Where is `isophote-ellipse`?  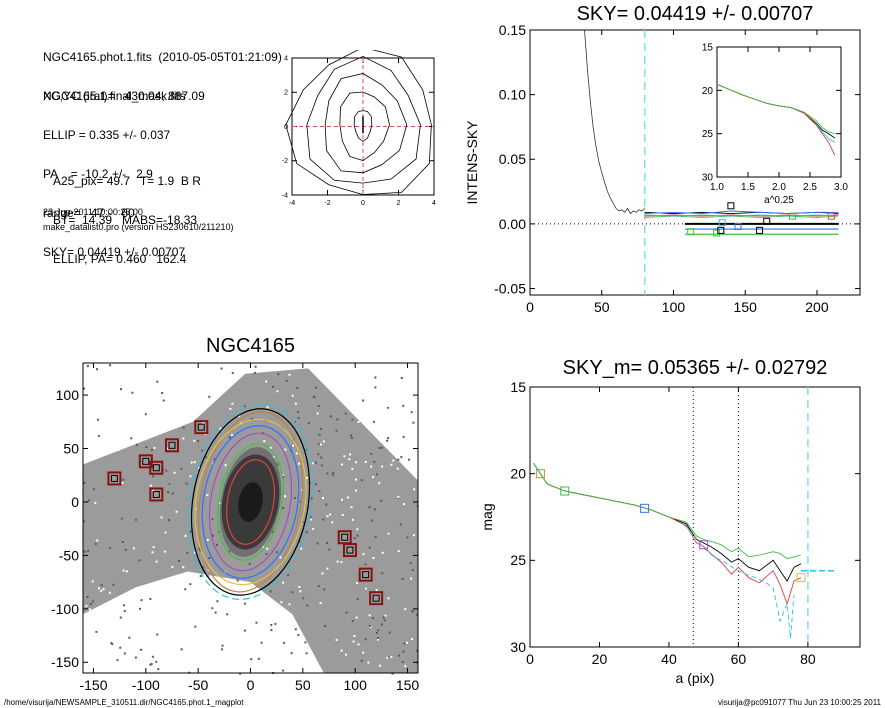
isophote-ellipse is located at coordinates (250, 502).